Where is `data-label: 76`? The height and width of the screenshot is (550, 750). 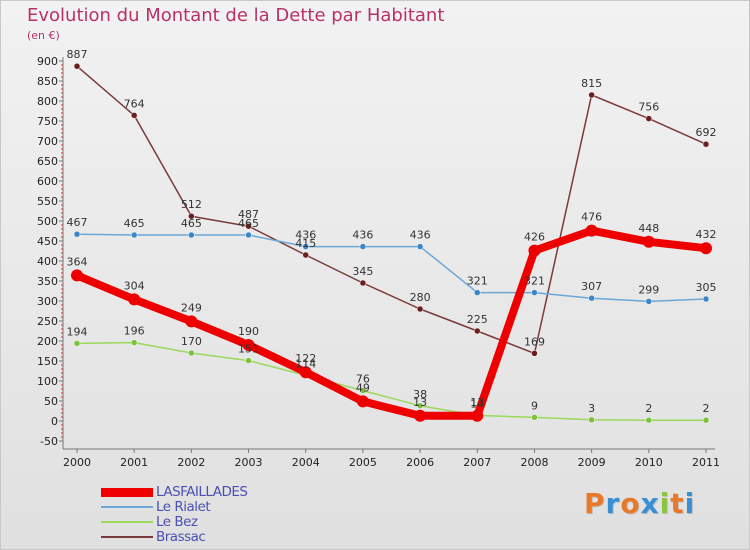
data-label: 76 is located at coordinates (363, 379).